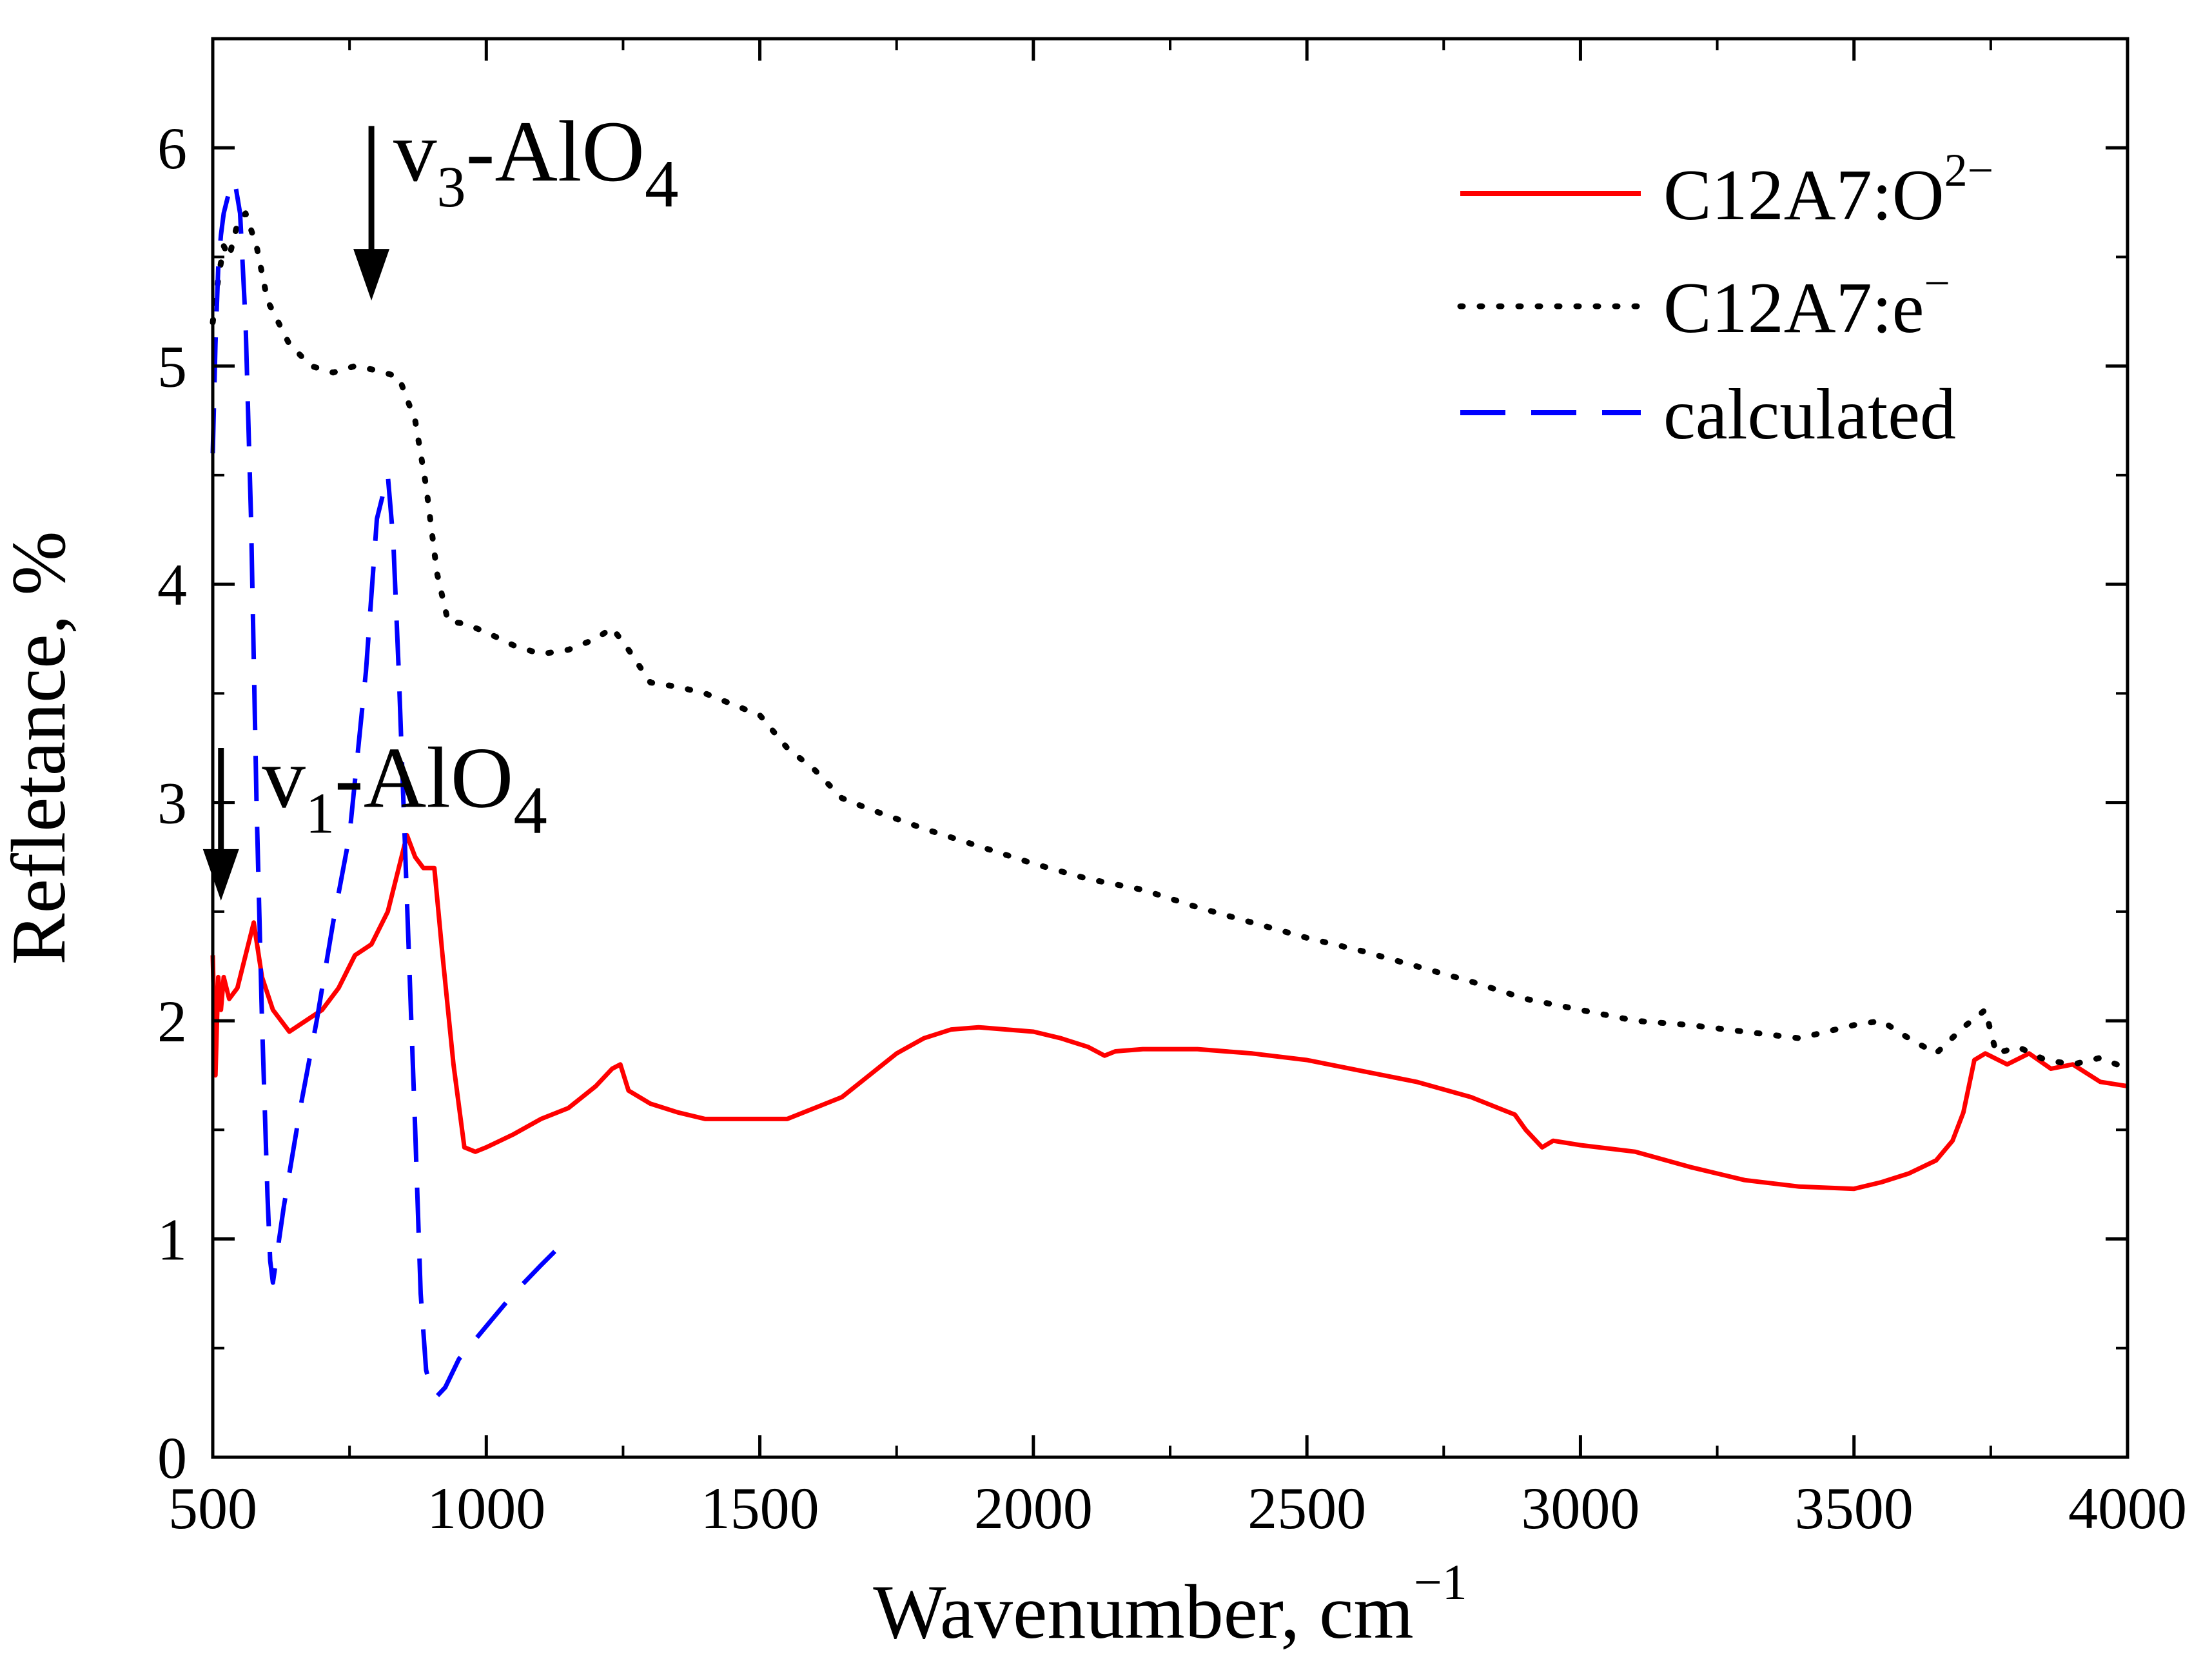 This screenshot has height=1670, width=2212. What do you see at coordinates (172, 1240) in the screenshot?
I see `y-tick-label: 1` at bounding box center [172, 1240].